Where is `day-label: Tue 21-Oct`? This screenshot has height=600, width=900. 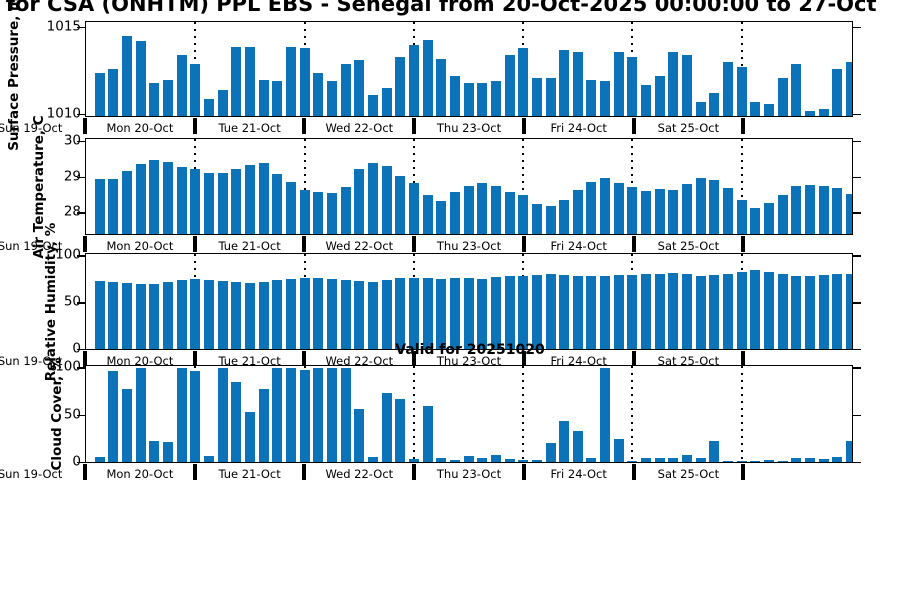 day-label: Tue 21-Oct is located at coordinates (249, 474).